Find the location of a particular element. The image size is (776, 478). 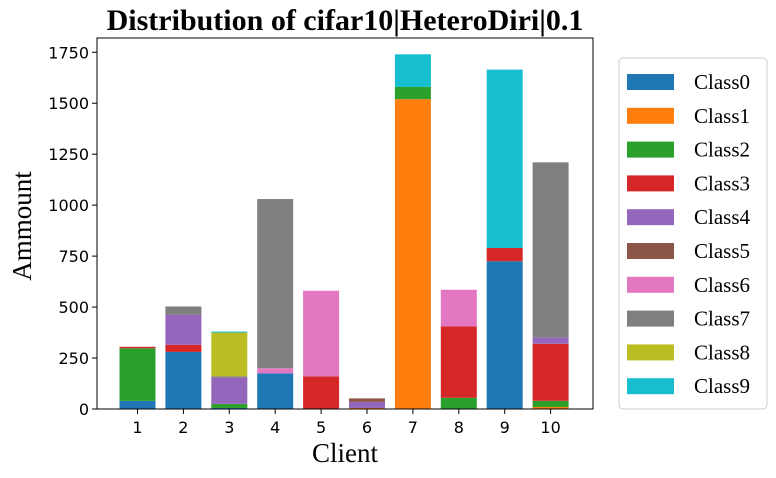

legend-swatch-class4 is located at coordinates (650, 217).